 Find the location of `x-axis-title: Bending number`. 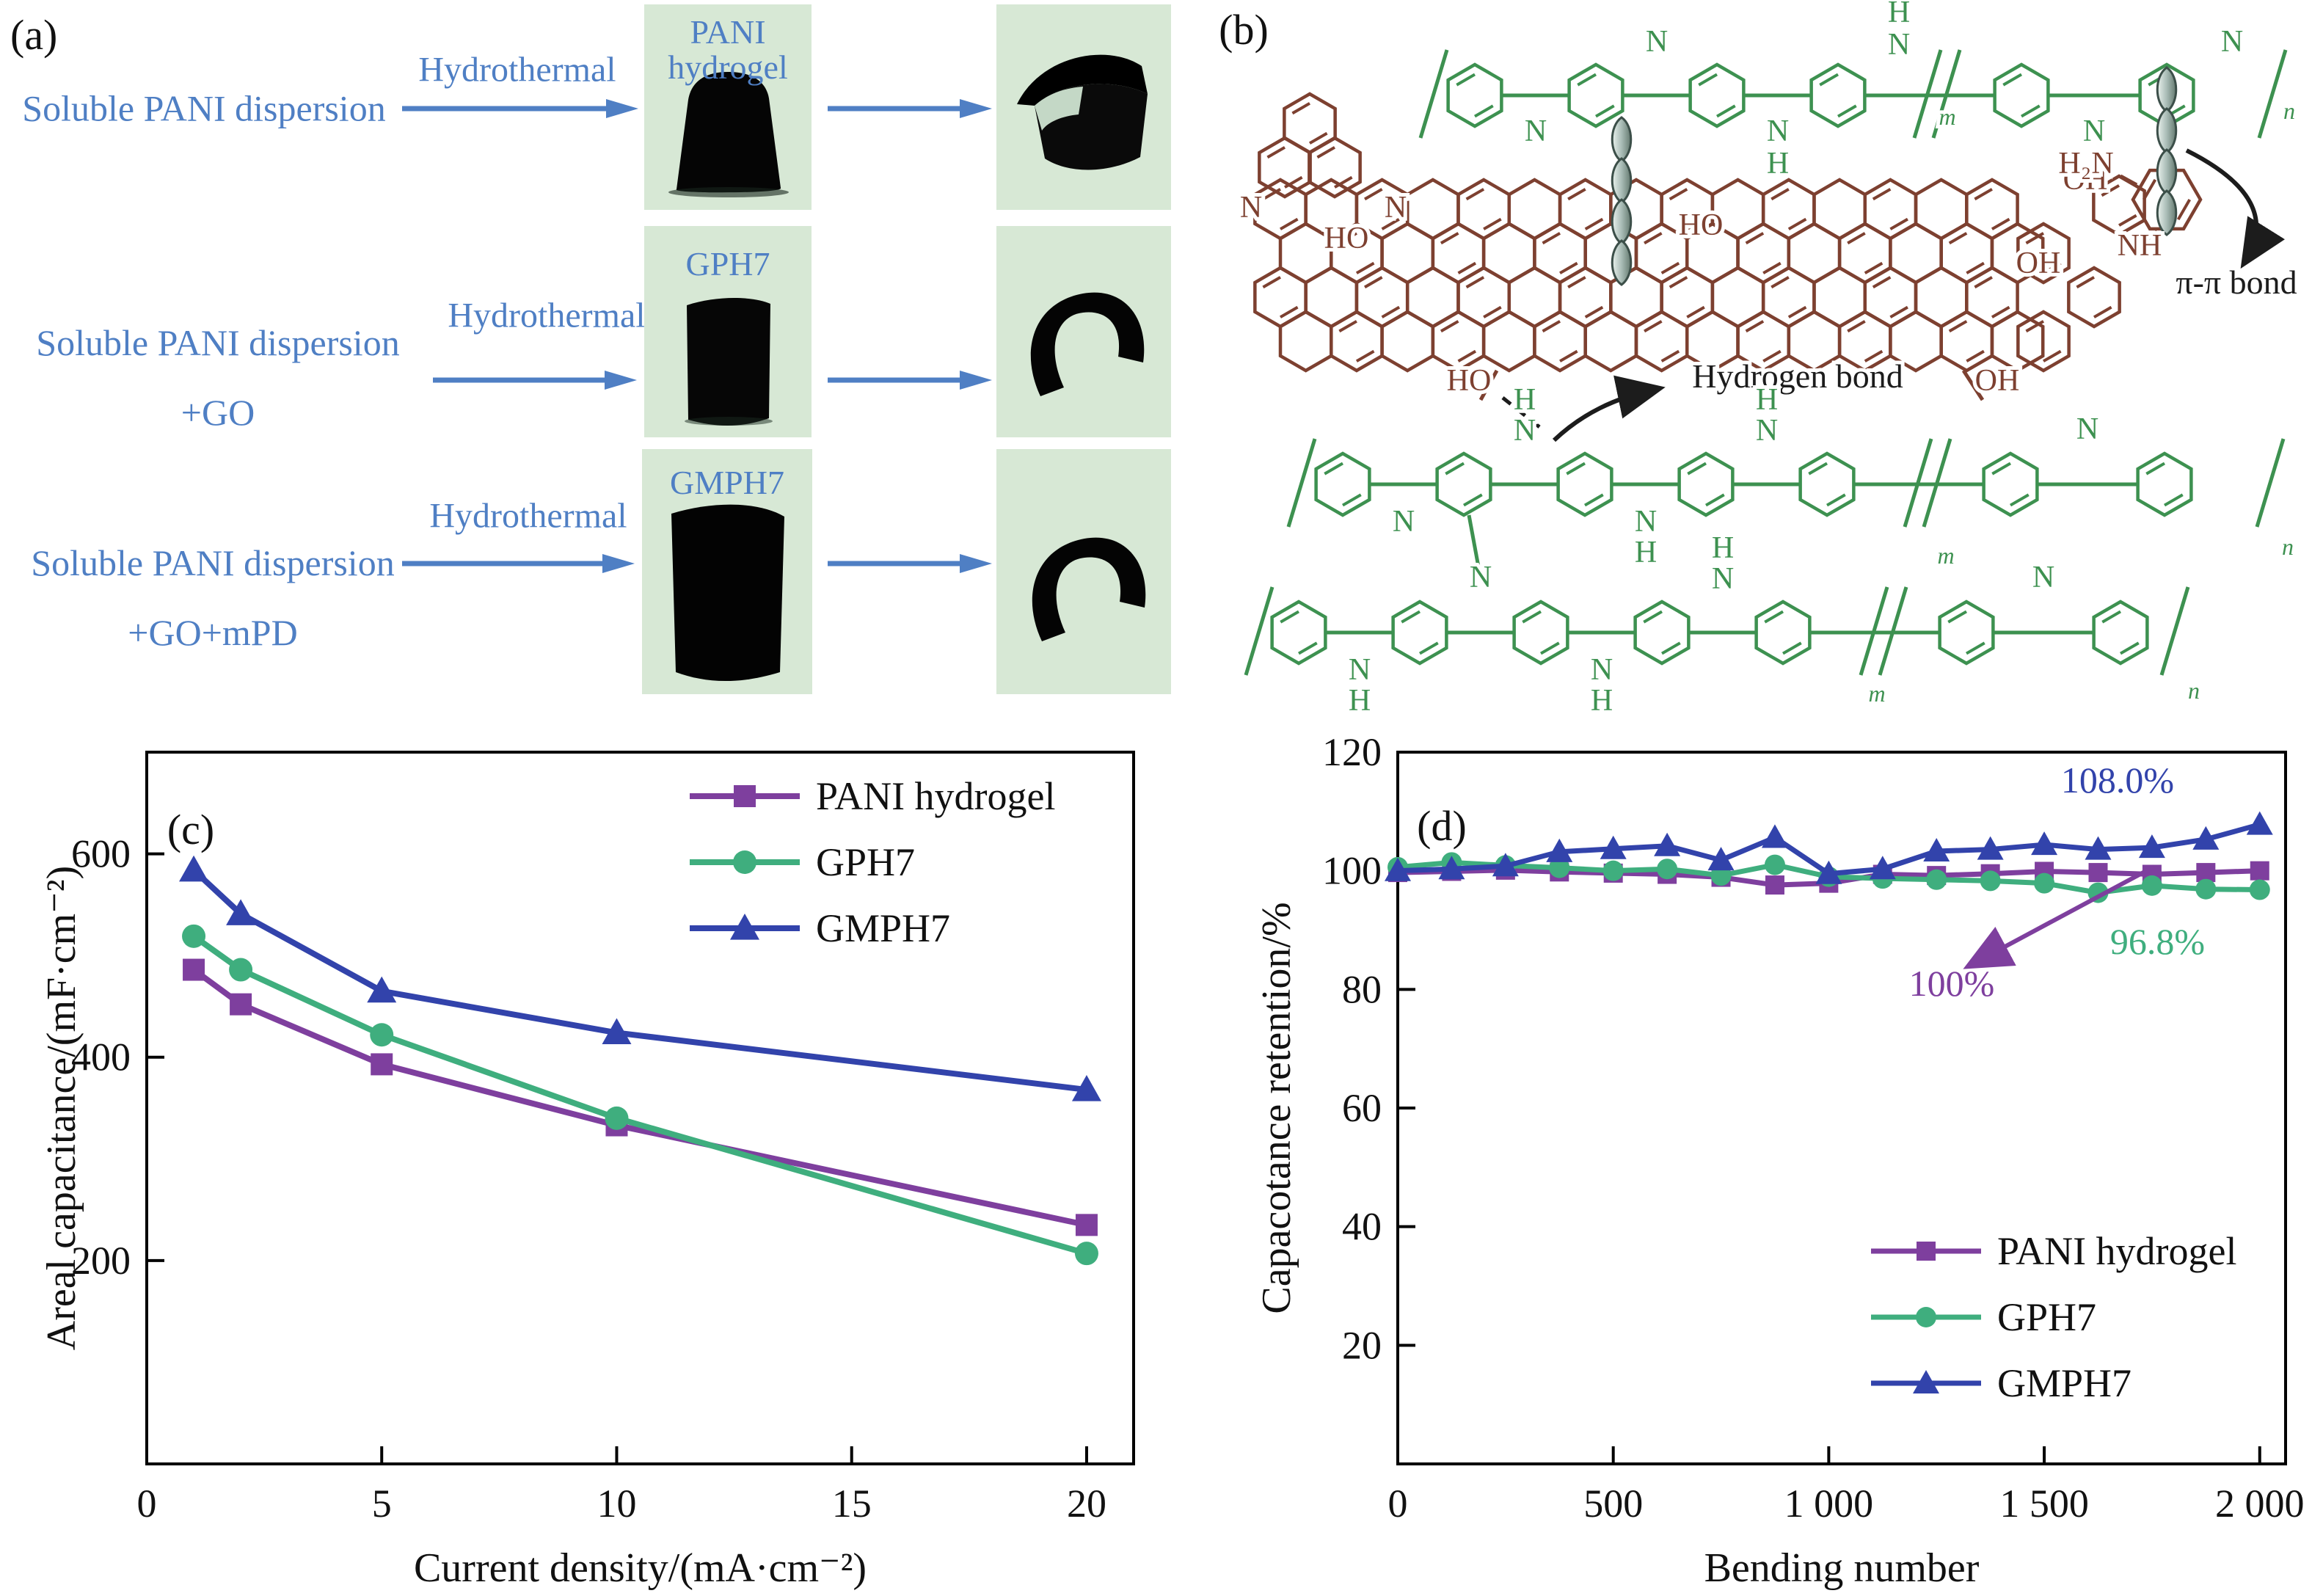

x-axis-title: Bending number is located at coordinates (1842, 1568).